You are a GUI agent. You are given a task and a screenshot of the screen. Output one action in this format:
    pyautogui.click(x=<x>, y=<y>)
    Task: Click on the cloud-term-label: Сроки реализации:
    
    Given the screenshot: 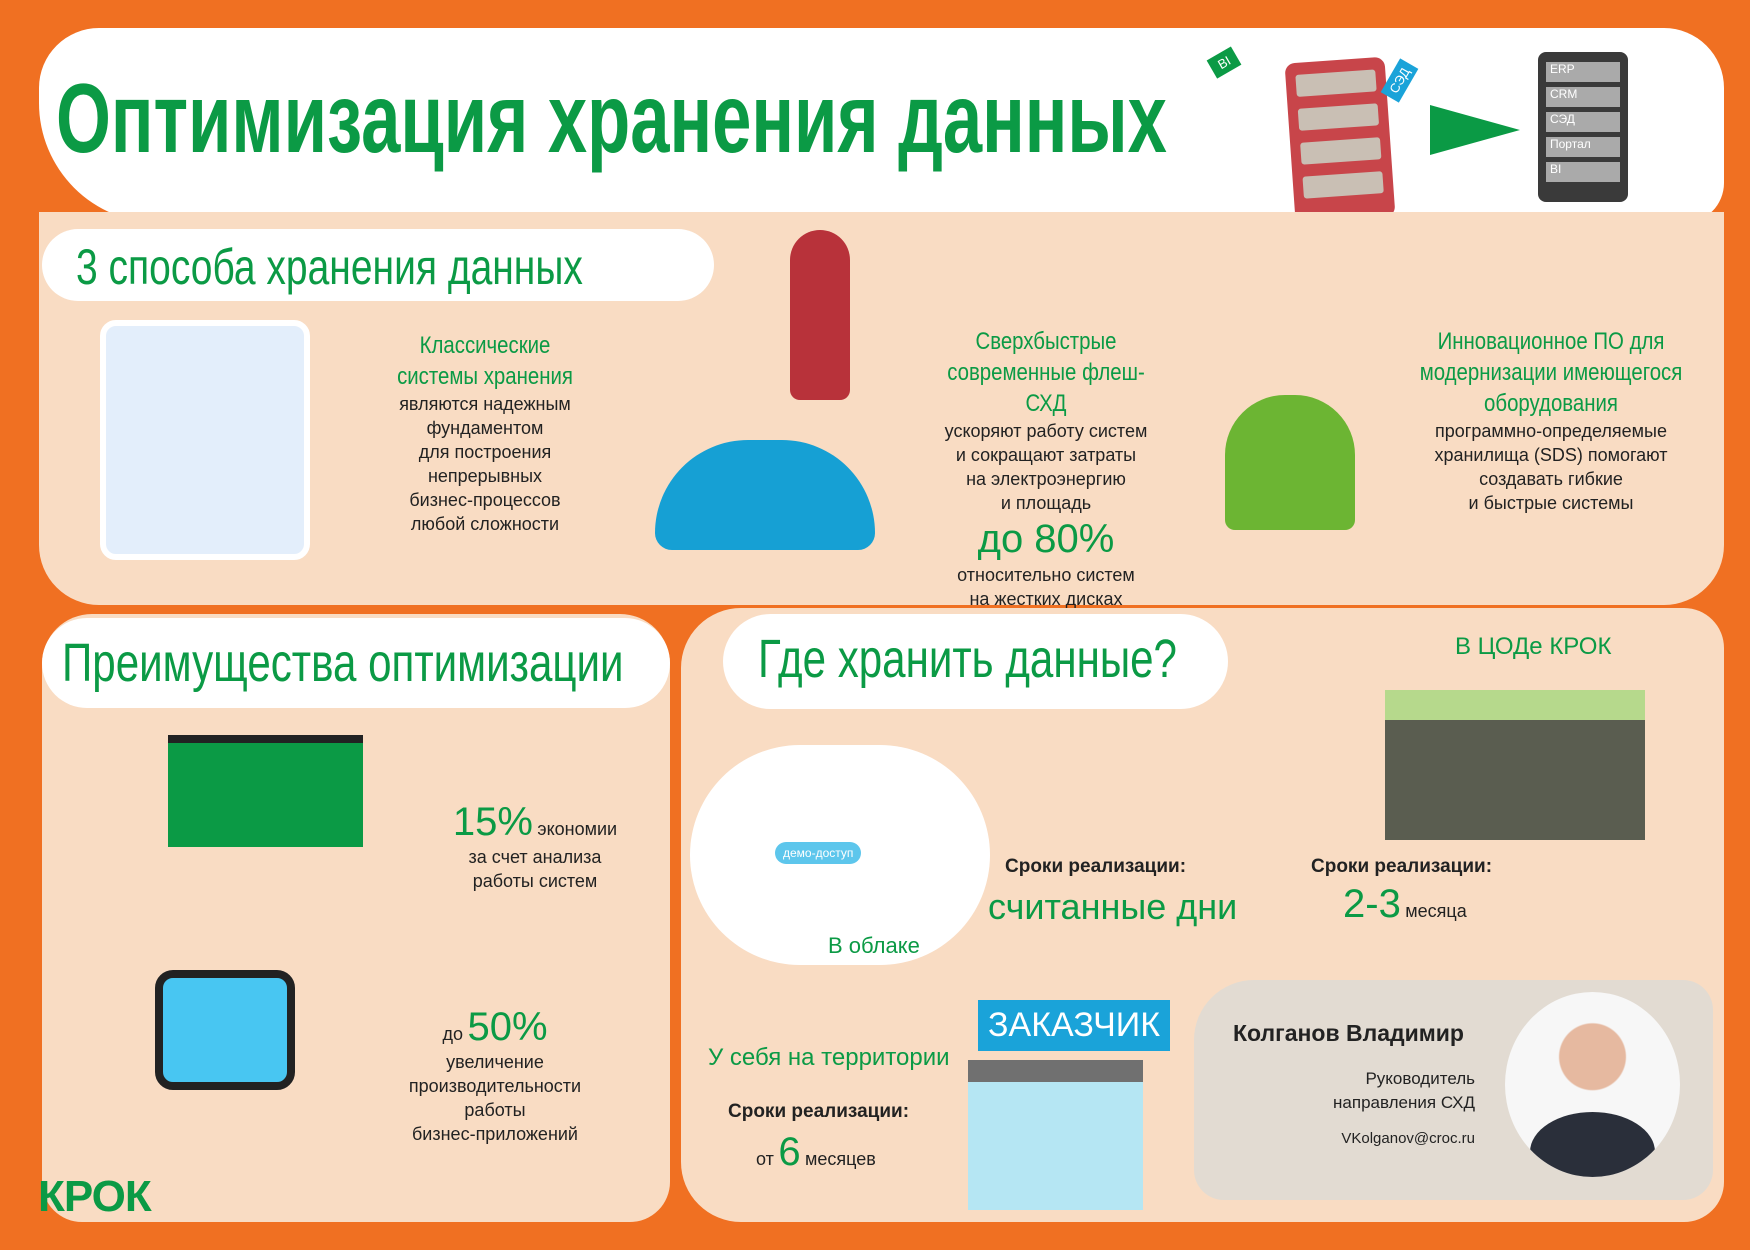 What is the action you would take?
    pyautogui.click(x=1096, y=866)
    